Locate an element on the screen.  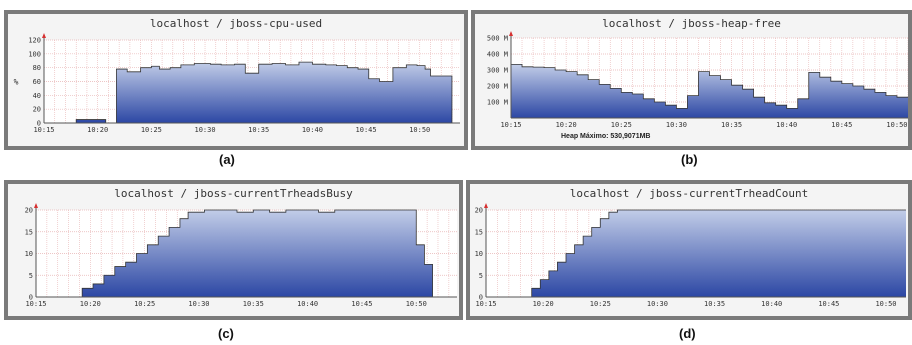
caption-d: (d) is located at coordinates (687, 333).